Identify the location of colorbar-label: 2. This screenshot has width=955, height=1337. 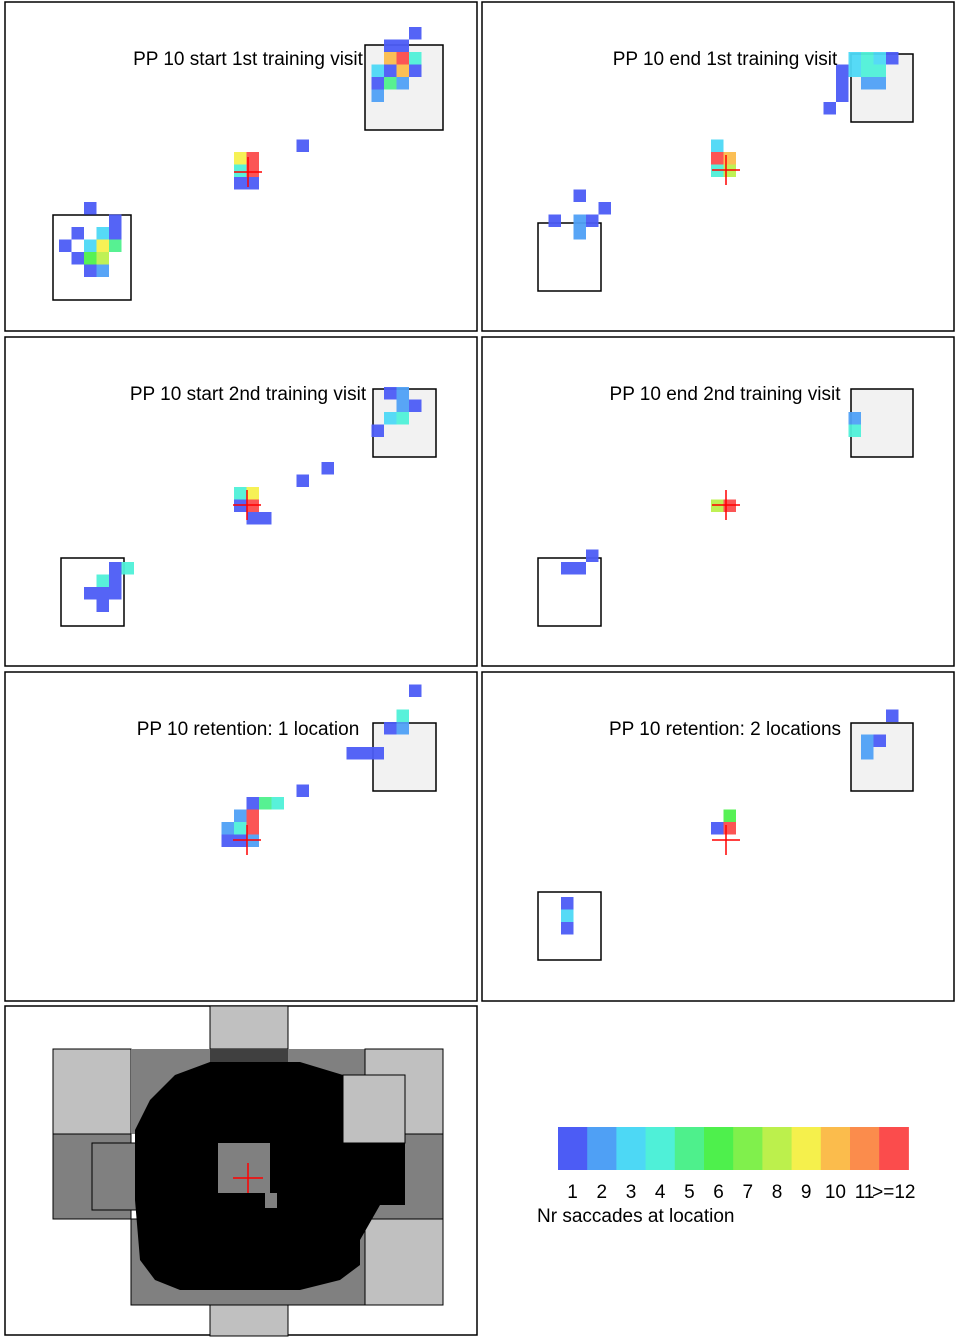
(602, 1192).